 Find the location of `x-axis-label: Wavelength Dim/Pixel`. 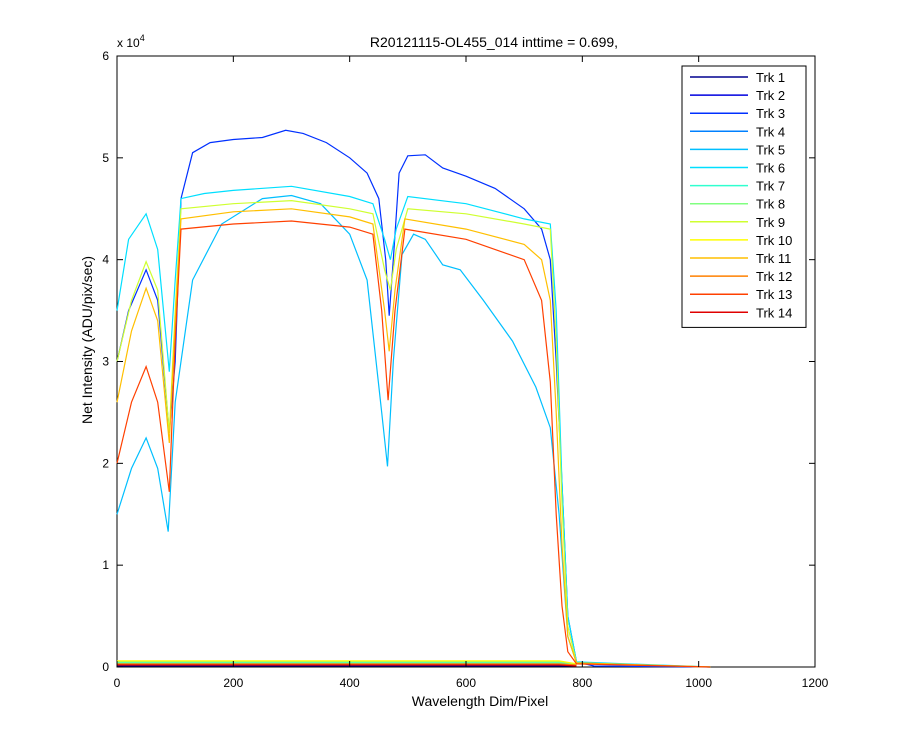

x-axis-label: Wavelength Dim/Pixel is located at coordinates (480, 701).